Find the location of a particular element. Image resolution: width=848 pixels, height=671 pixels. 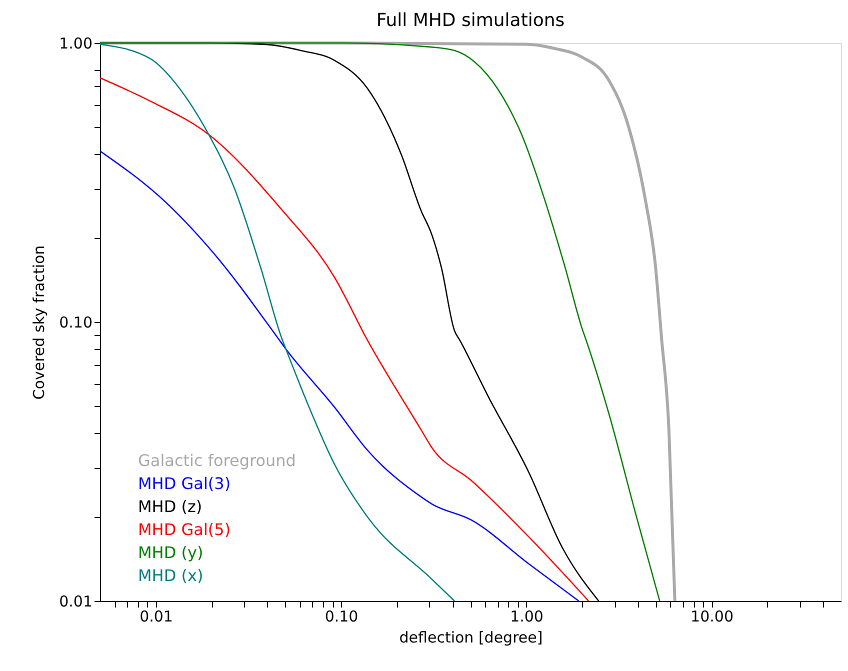

text: MHD Gal(3) is located at coordinates (184, 483).